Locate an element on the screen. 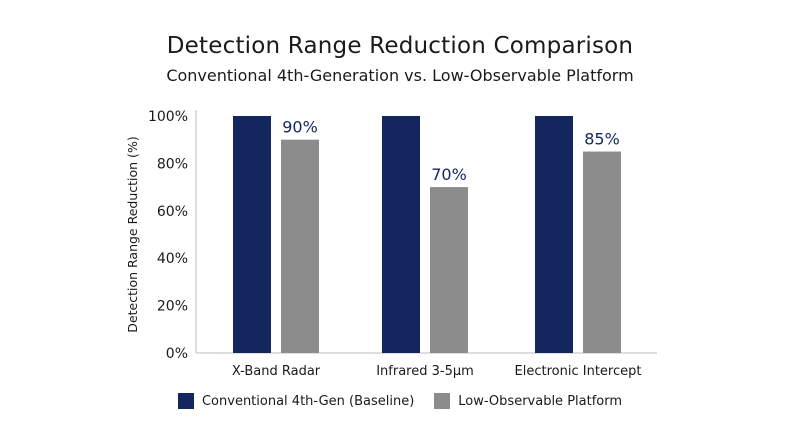 This screenshot has height=447, width=800. legend-item-baseline: Conventional 4th-Gen (Baseline) is located at coordinates (296, 401).